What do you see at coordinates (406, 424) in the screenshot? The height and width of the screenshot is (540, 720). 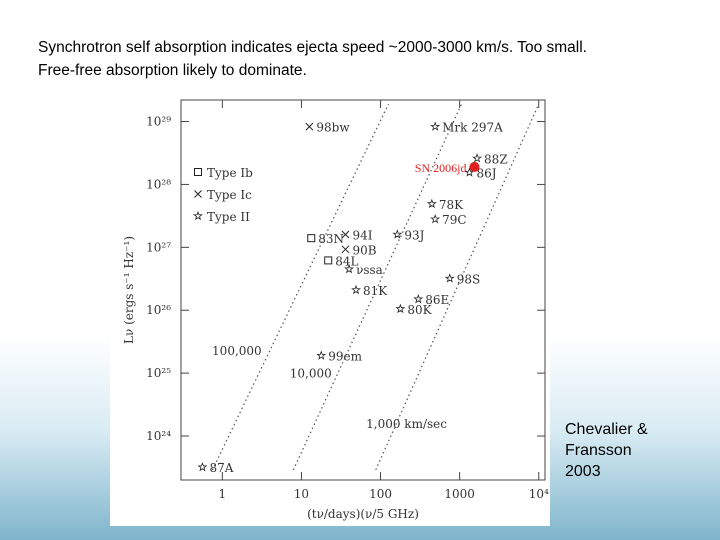 I see `velocity-label: 1,000 km/sec` at bounding box center [406, 424].